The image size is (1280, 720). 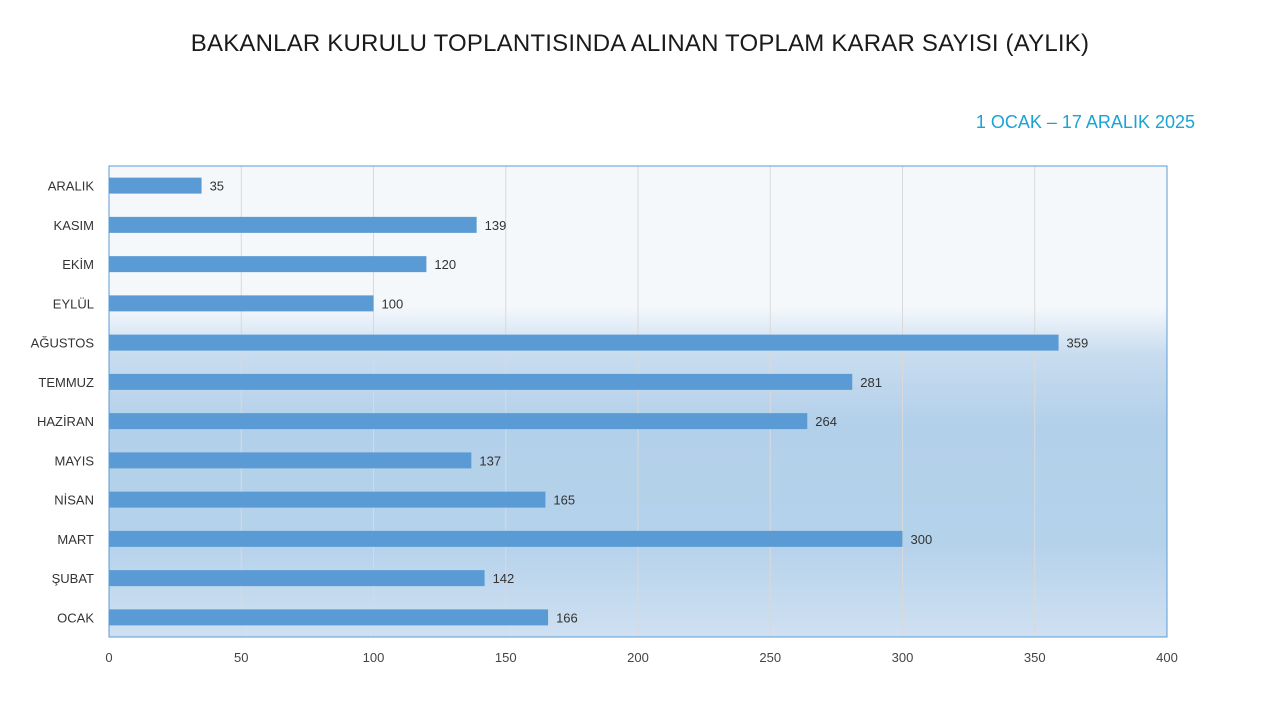 I want to click on data-label: 165, so click(x=564, y=500).